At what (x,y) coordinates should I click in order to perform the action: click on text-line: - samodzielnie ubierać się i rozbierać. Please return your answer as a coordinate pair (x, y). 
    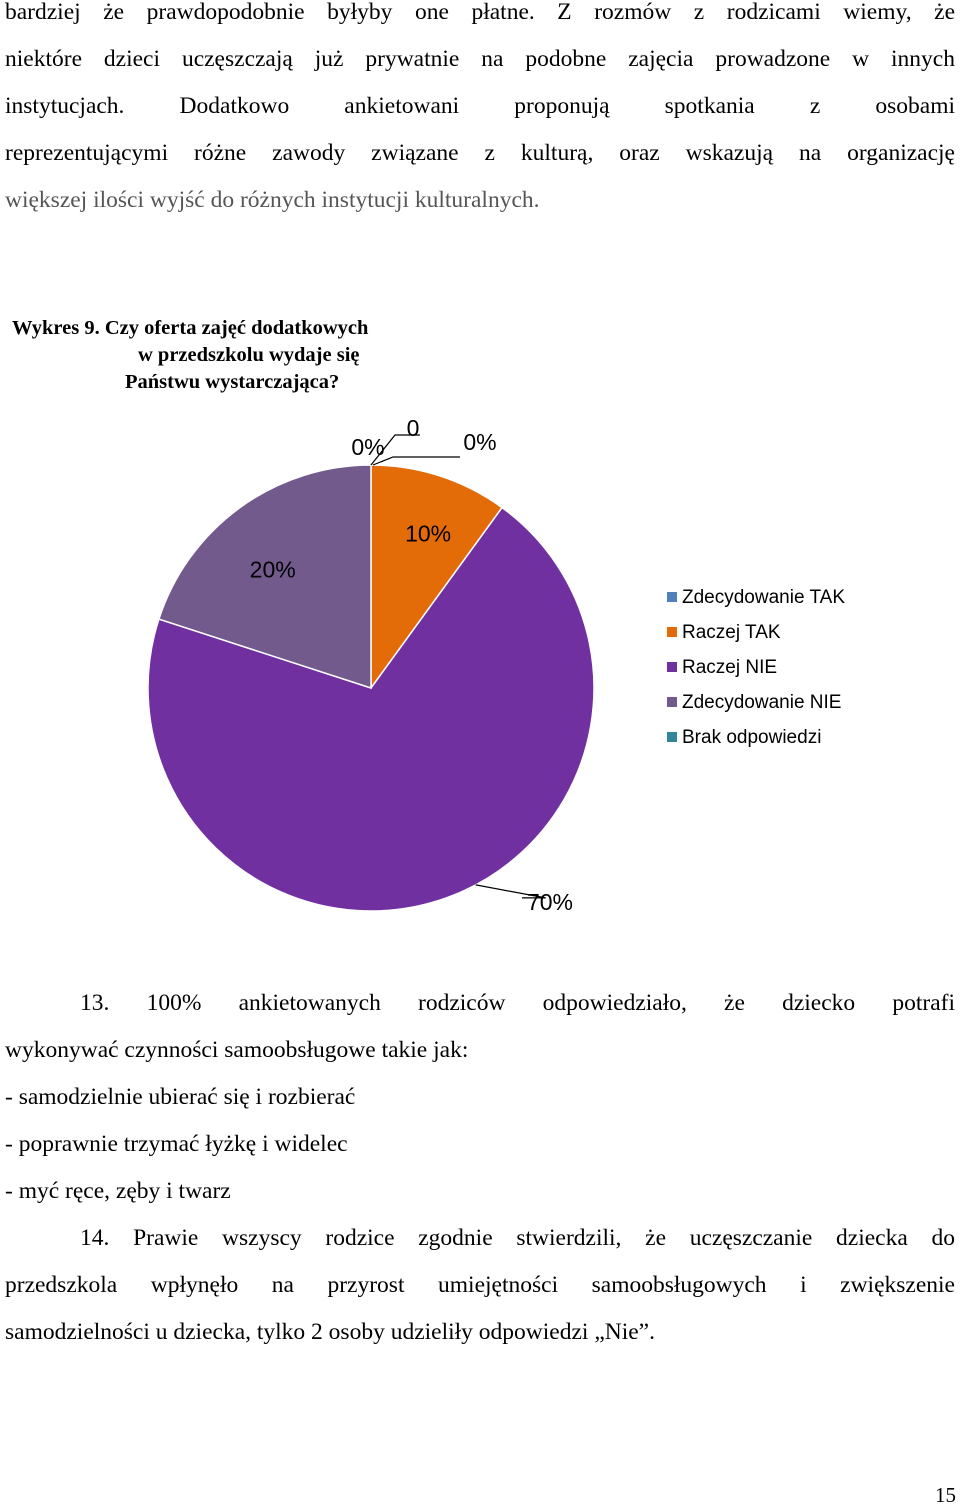
    Looking at the image, I should click on (180, 1097).